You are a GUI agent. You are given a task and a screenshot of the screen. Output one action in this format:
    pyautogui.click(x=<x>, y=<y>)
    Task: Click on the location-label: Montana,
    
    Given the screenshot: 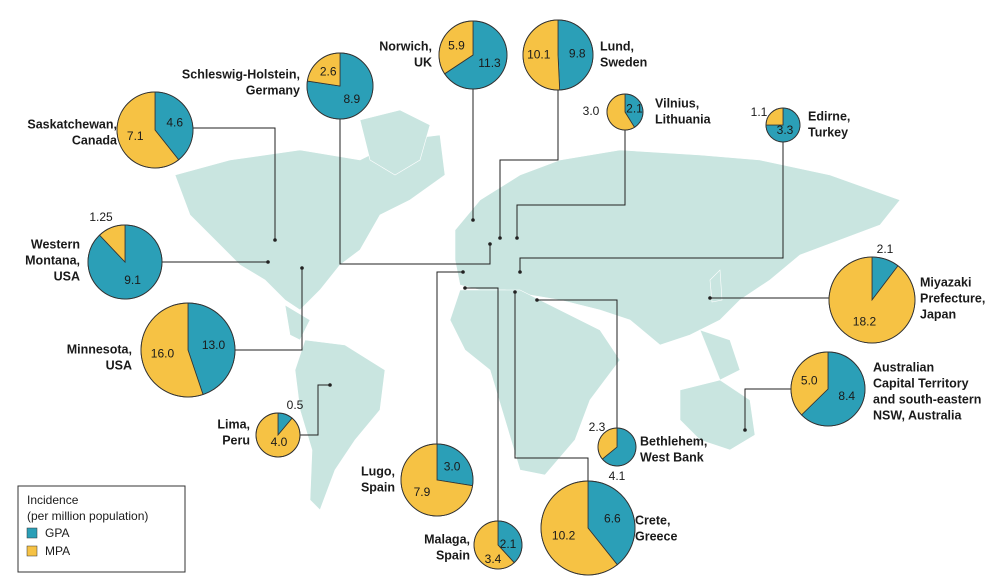 What is the action you would take?
    pyautogui.click(x=52, y=260)
    